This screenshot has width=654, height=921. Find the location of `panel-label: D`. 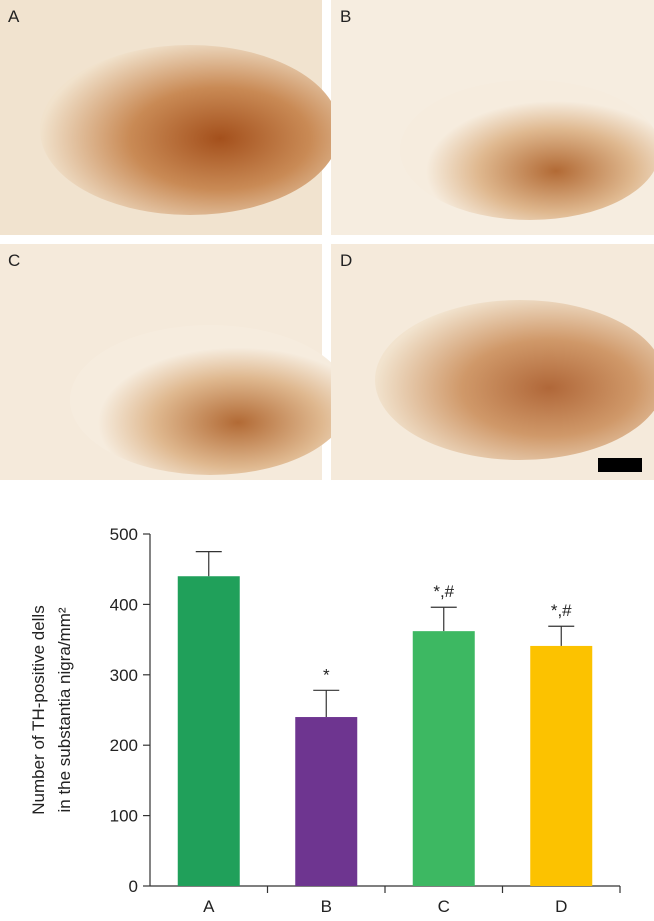

panel-label: D is located at coordinates (346, 260).